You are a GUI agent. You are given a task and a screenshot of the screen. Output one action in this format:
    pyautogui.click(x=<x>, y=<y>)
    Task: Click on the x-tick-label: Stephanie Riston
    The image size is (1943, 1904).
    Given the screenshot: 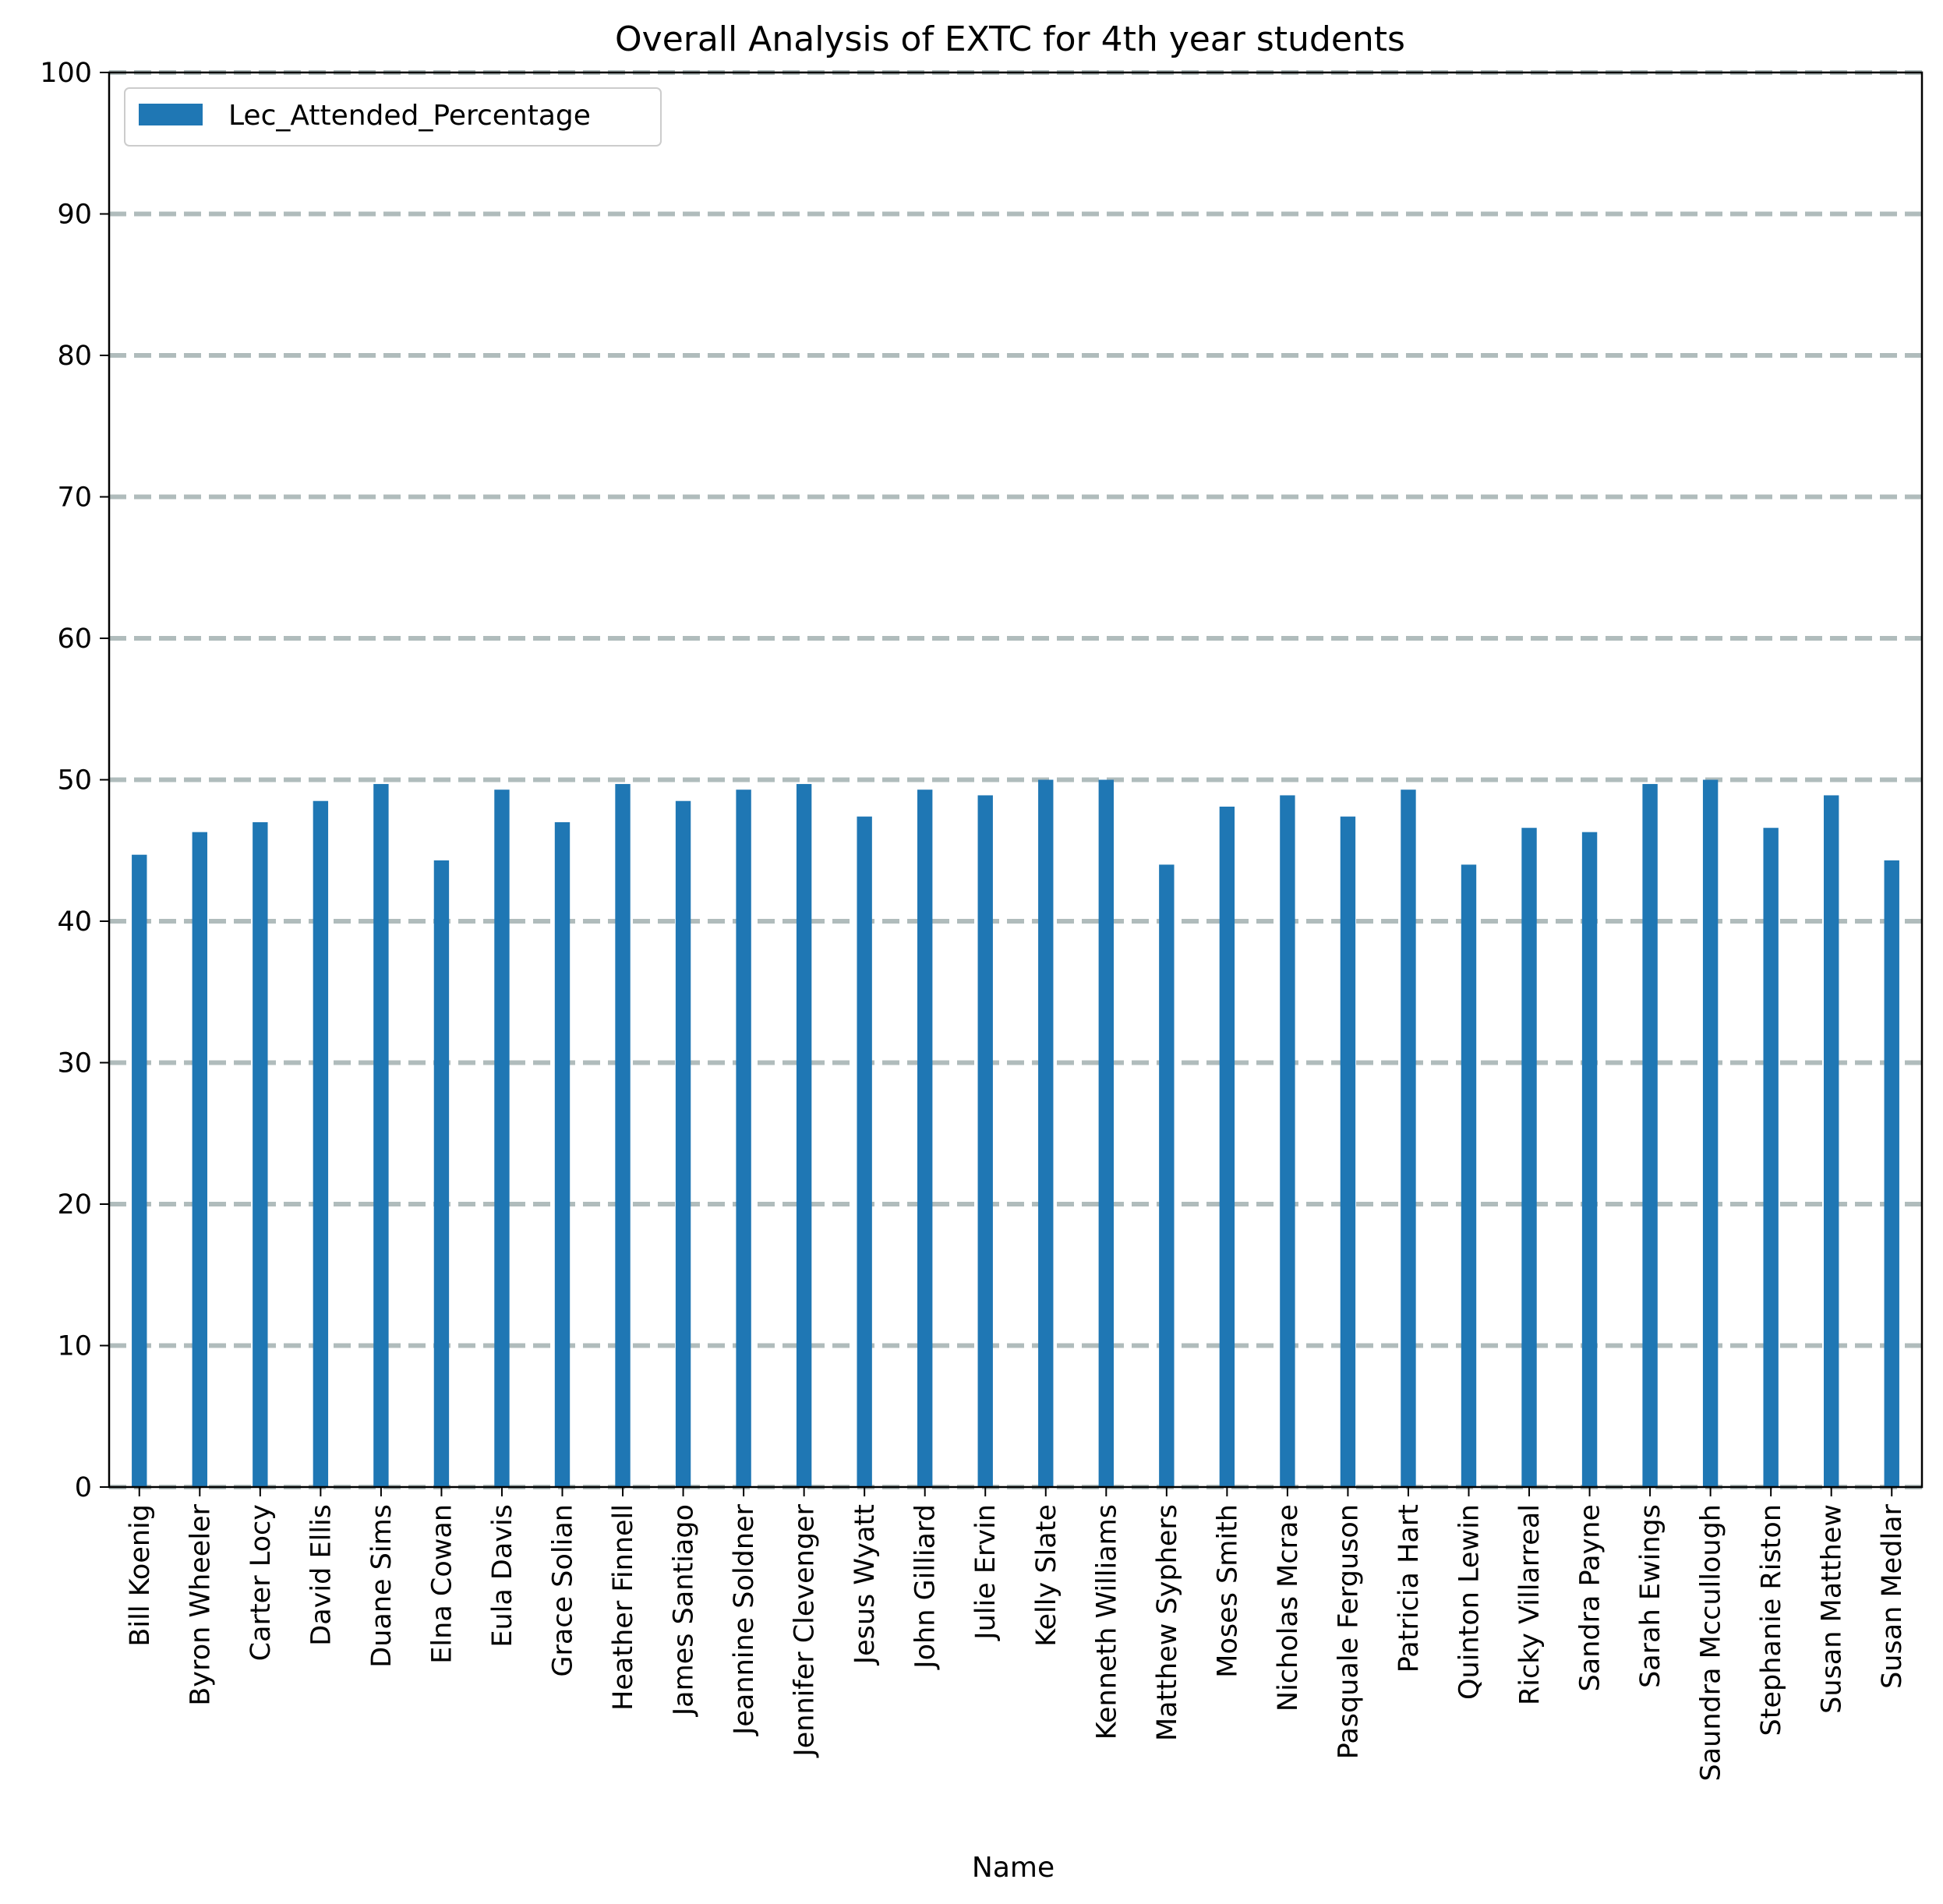 What is the action you would take?
    pyautogui.click(x=1772, y=1620)
    